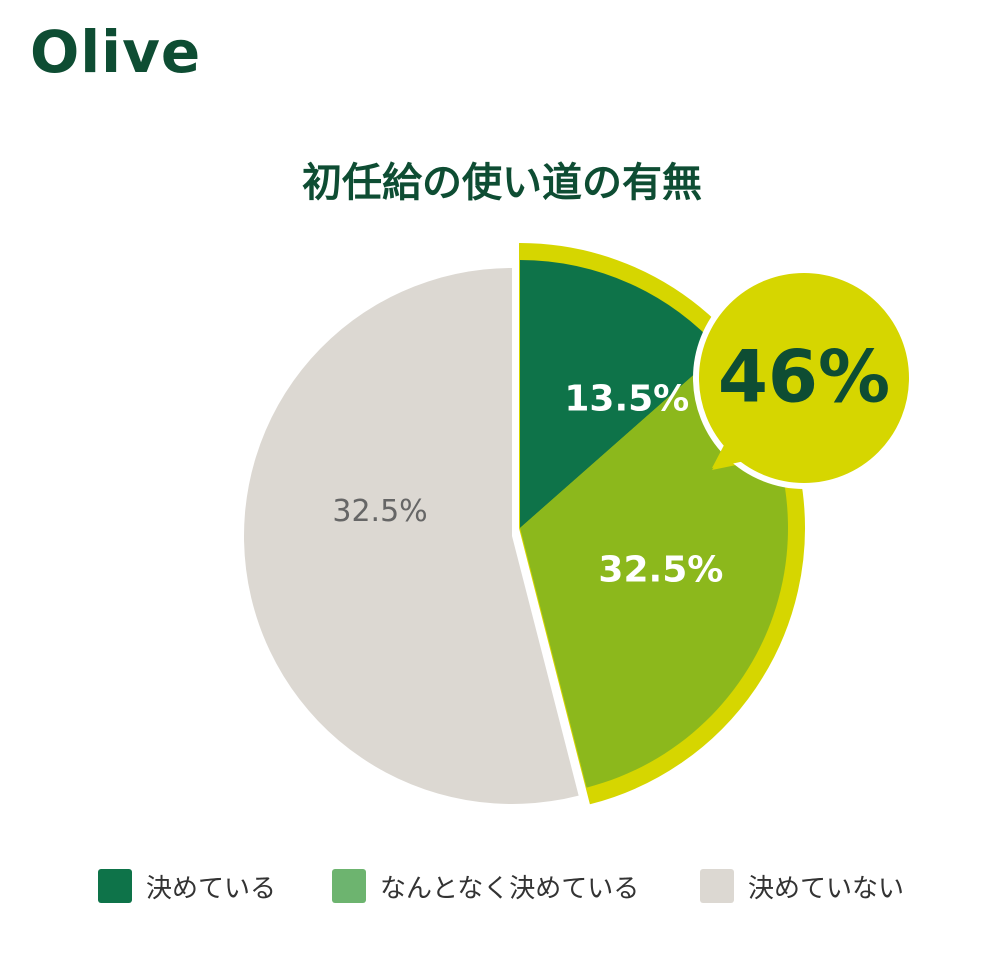 This screenshot has height=962, width=1004. I want to click on callout-bubble, so click(804, 378).